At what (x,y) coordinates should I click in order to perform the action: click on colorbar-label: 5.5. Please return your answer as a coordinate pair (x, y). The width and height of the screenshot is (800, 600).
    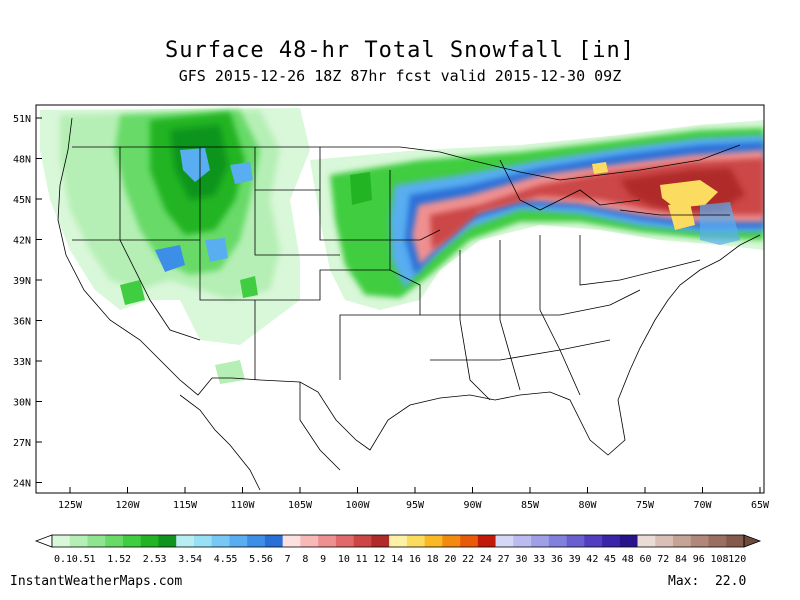
    Looking at the image, I should click on (258, 559).